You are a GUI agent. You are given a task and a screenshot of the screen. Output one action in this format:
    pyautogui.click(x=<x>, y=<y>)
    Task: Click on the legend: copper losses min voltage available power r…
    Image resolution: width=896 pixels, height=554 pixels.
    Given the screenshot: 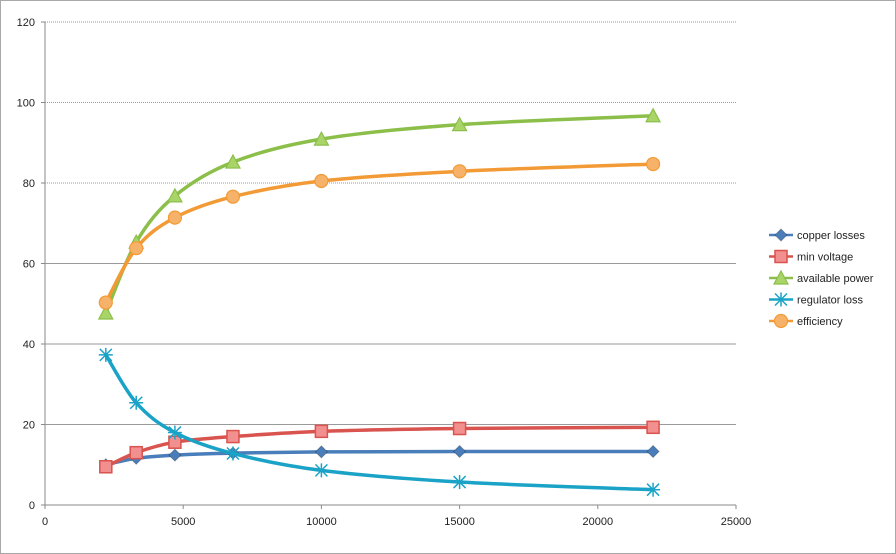 What is the action you would take?
    pyautogui.click(x=821, y=278)
    